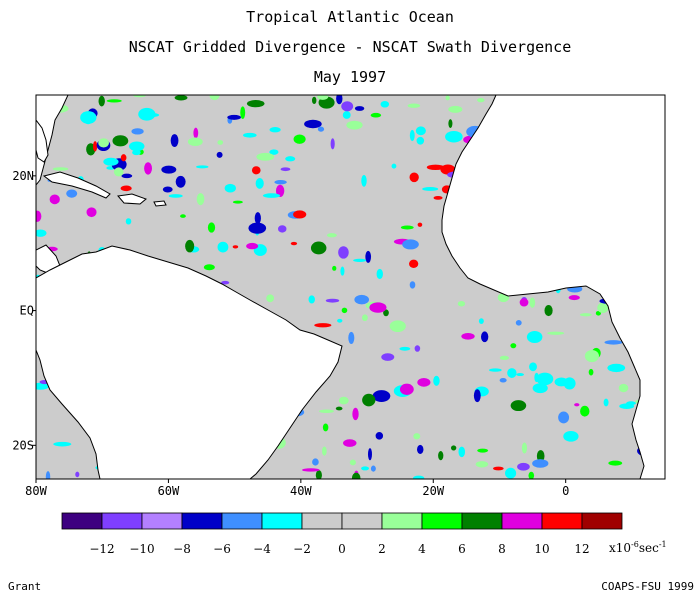 The image size is (700, 600). What do you see at coordinates (638, 547) in the screenshot?
I see `colorbar-unit: x10-6sec-1` at bounding box center [638, 547].